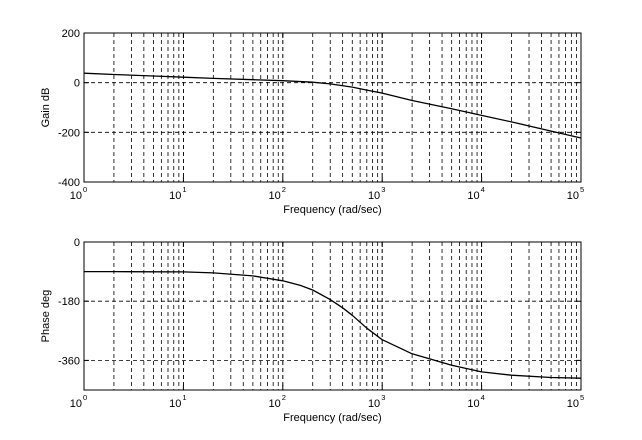 The height and width of the screenshot is (440, 642). What do you see at coordinates (332, 418) in the screenshot?
I see `phase-x-axis-label: Frequency (rad/sec)` at bounding box center [332, 418].